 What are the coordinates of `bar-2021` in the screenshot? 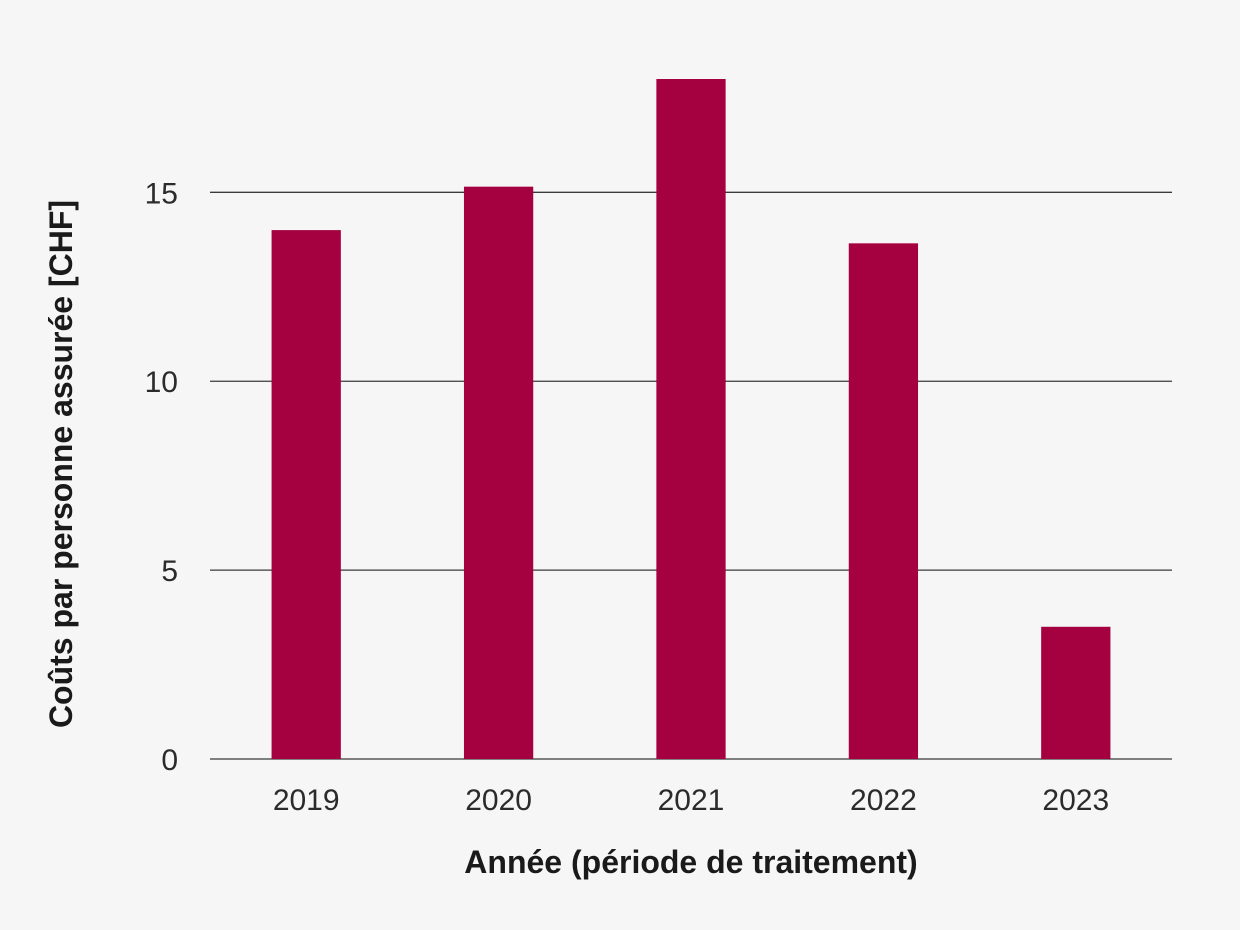 It's located at (691, 419).